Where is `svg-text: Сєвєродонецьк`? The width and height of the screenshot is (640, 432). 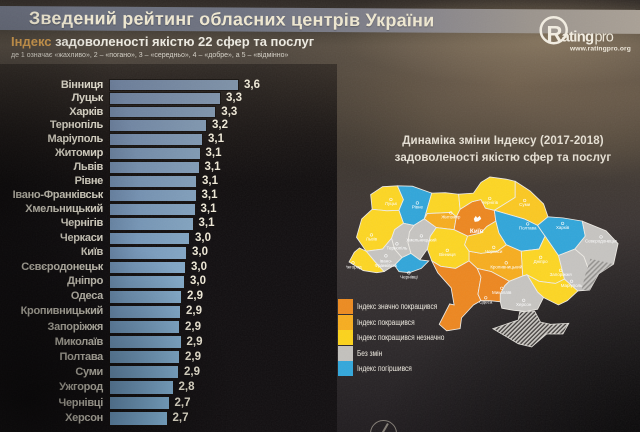 svg-text: Сєвєродонецьк is located at coordinates (601, 240).